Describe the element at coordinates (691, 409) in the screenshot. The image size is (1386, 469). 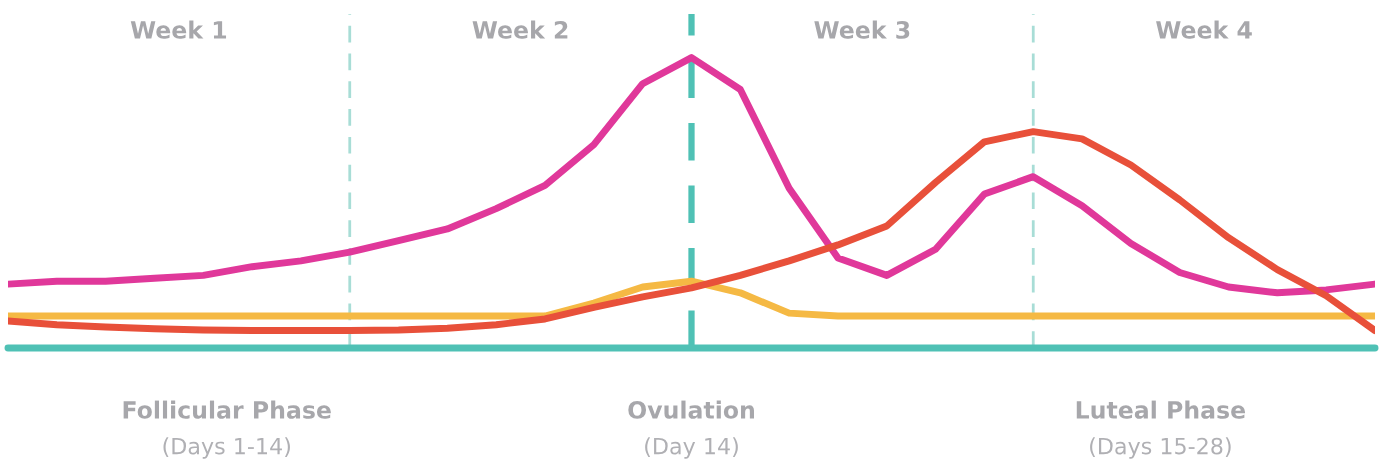
I see `text: Ovulation` at that location.